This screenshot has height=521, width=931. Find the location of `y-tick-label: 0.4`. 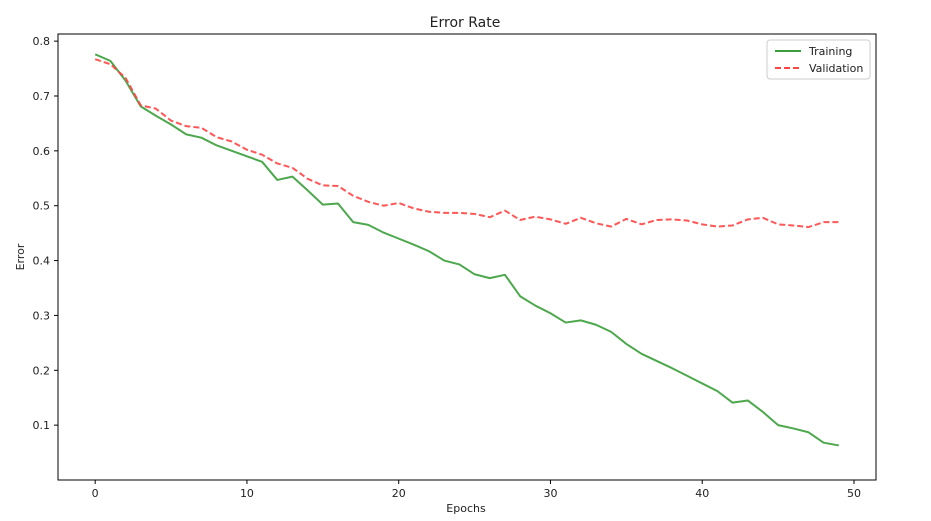

y-tick-label: 0.4 is located at coordinates (42, 261).